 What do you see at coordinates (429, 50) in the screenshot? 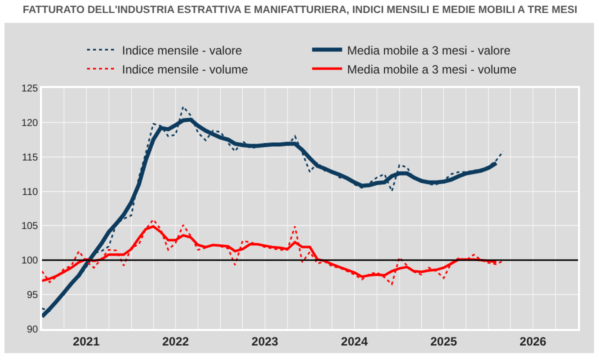
I see `legend-label: Media mobile a 3 mesi - valore` at bounding box center [429, 50].